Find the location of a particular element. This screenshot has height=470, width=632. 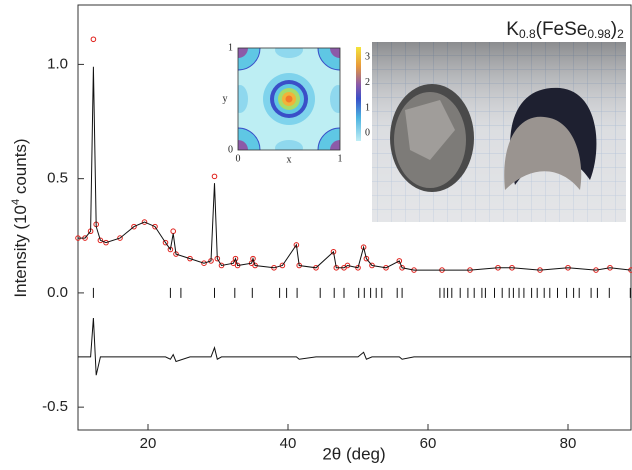

y-tick-label: 1.0 is located at coordinates (57, 63).